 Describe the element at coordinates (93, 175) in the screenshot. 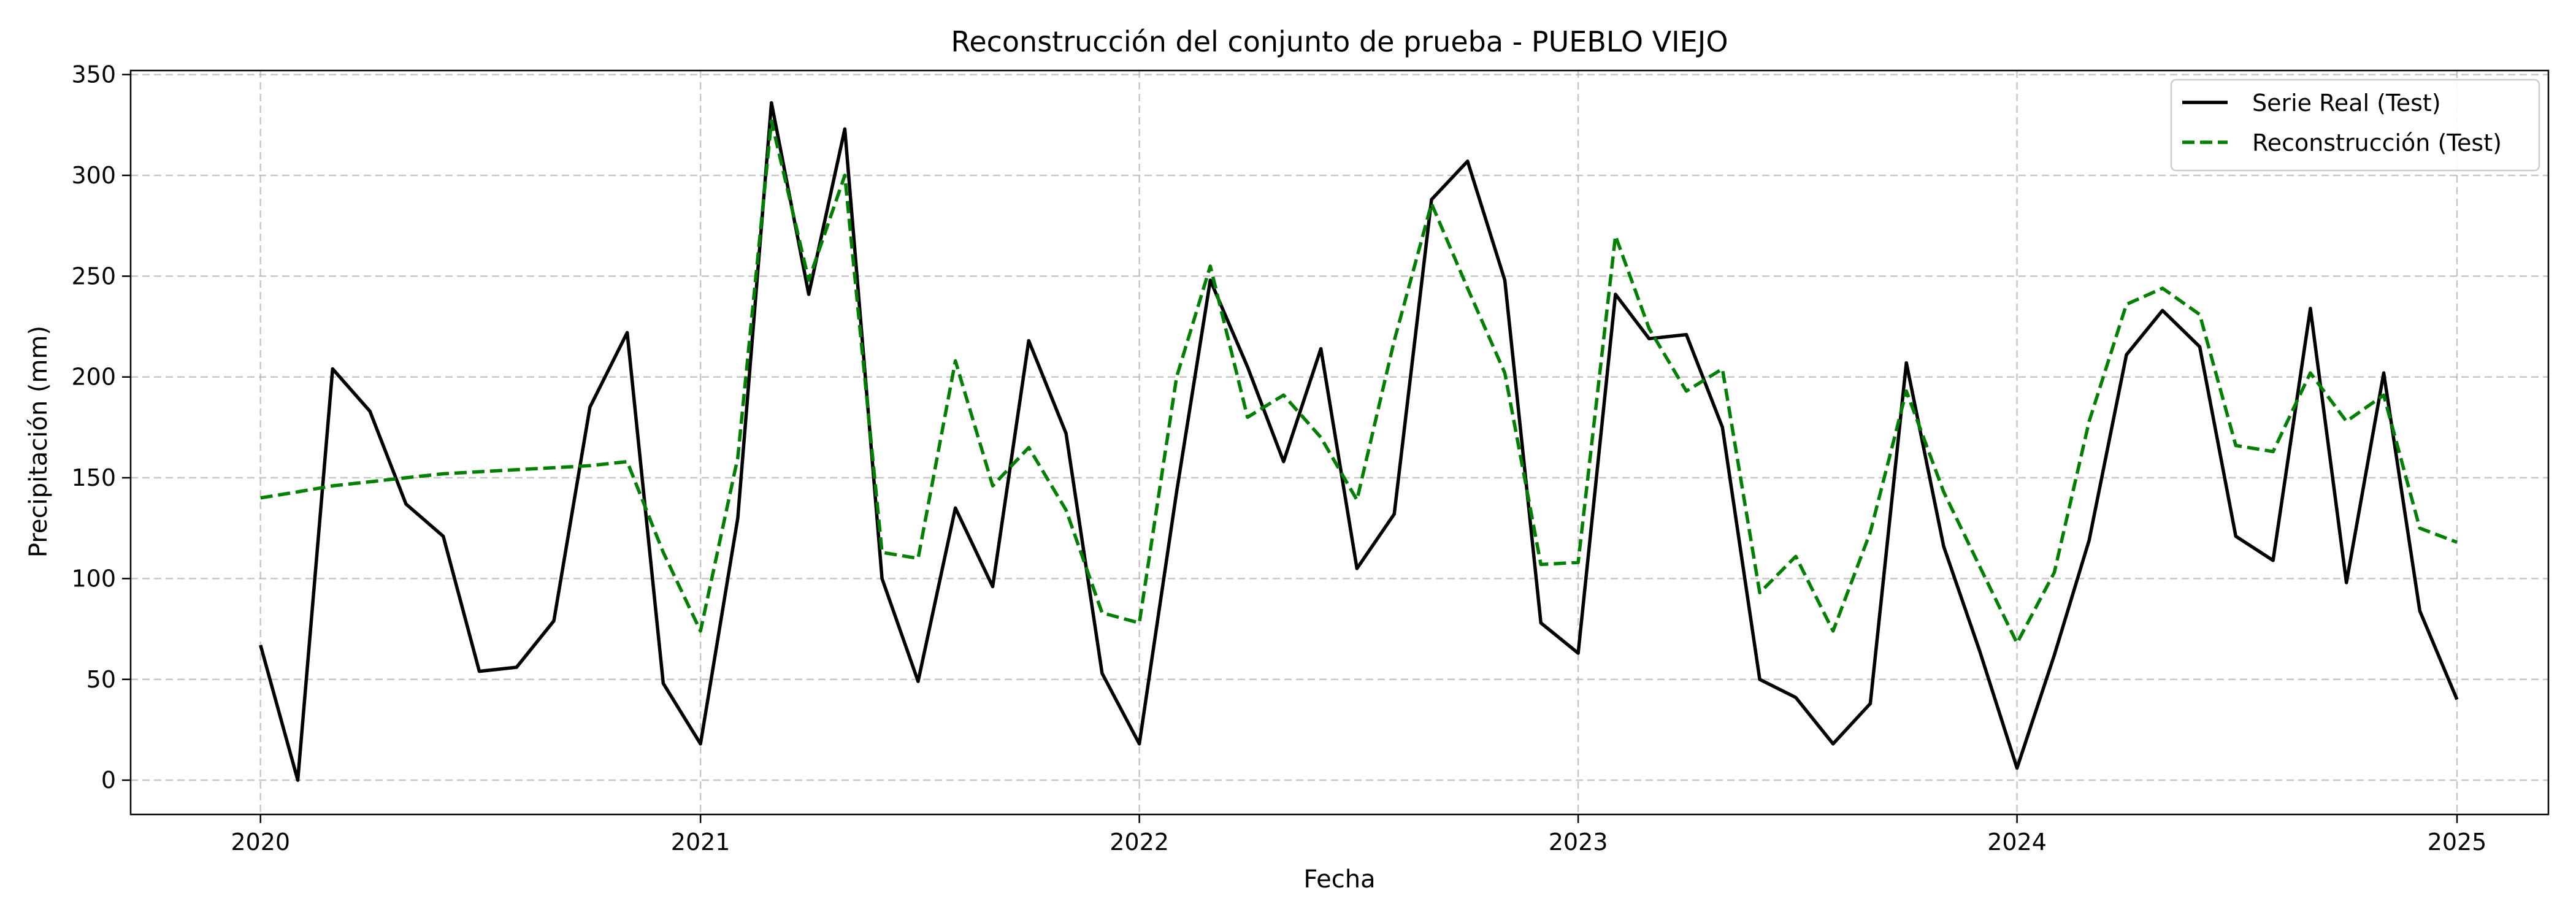

I see `y-tick-label: 300` at that location.